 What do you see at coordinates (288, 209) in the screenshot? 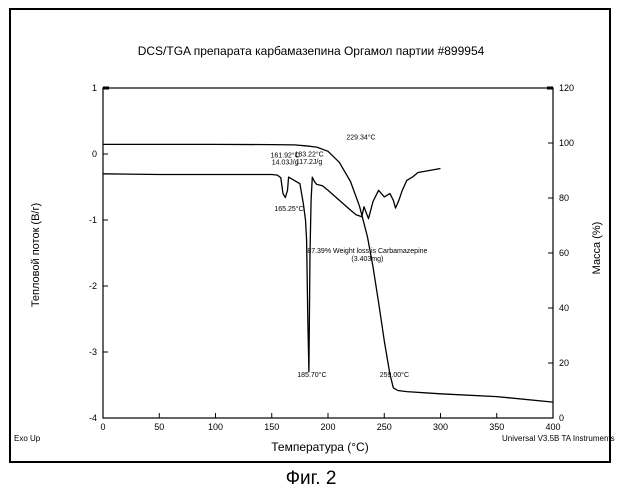
I see `annotation-label: 165.25°C` at bounding box center [288, 209].